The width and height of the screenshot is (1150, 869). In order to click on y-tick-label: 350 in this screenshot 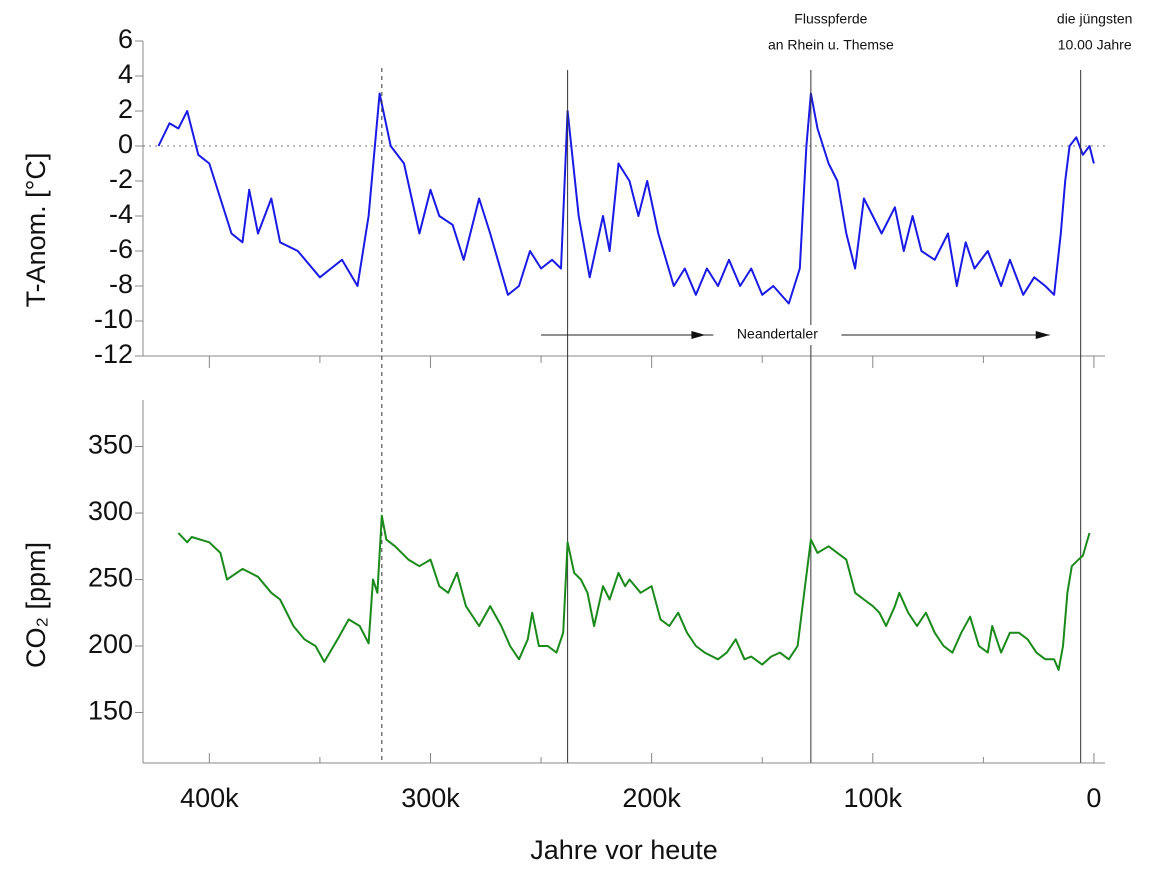, I will do `click(110, 445)`.